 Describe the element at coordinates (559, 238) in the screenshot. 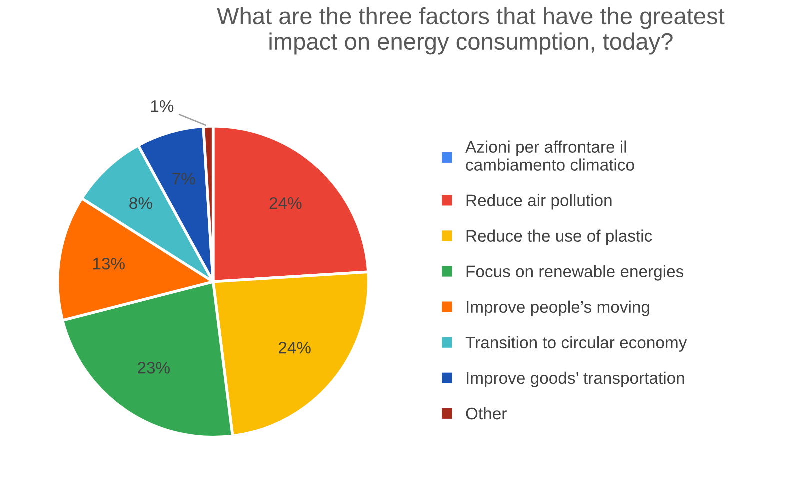

I see `legend-label: Reduce the use of plastic` at that location.